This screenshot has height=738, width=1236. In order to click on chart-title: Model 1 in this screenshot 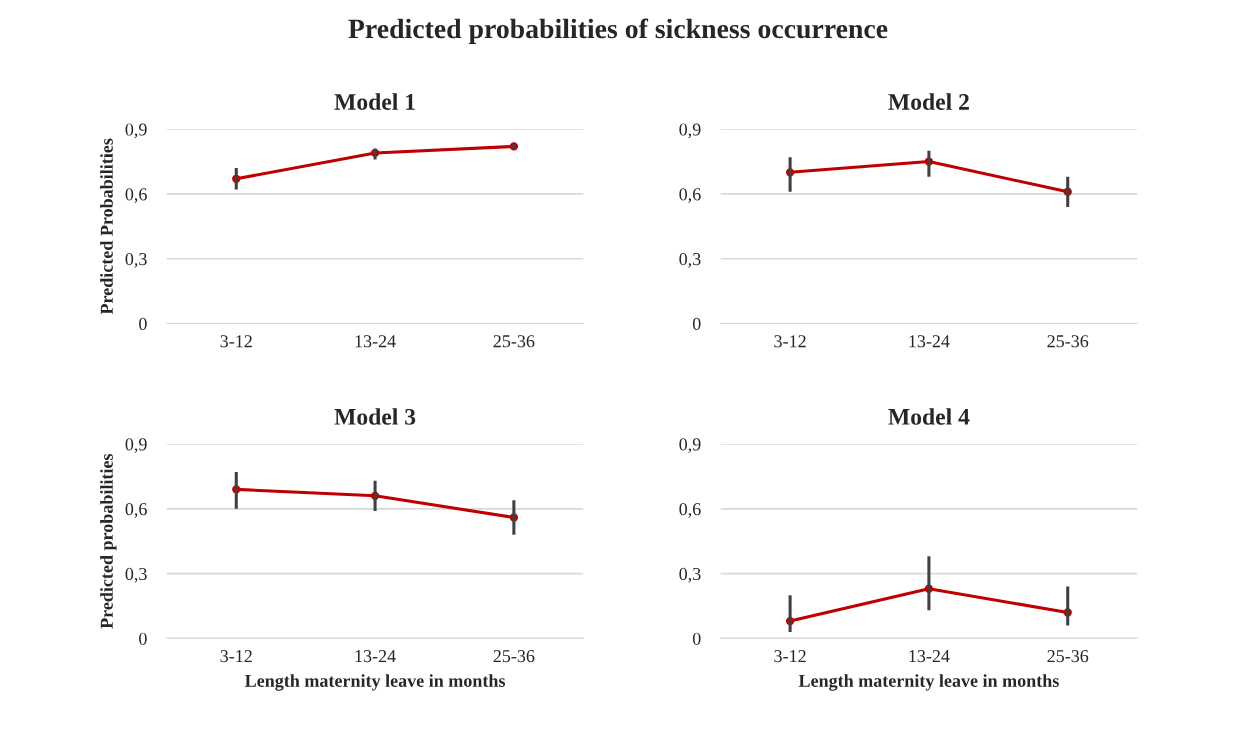, I will do `click(374, 101)`.